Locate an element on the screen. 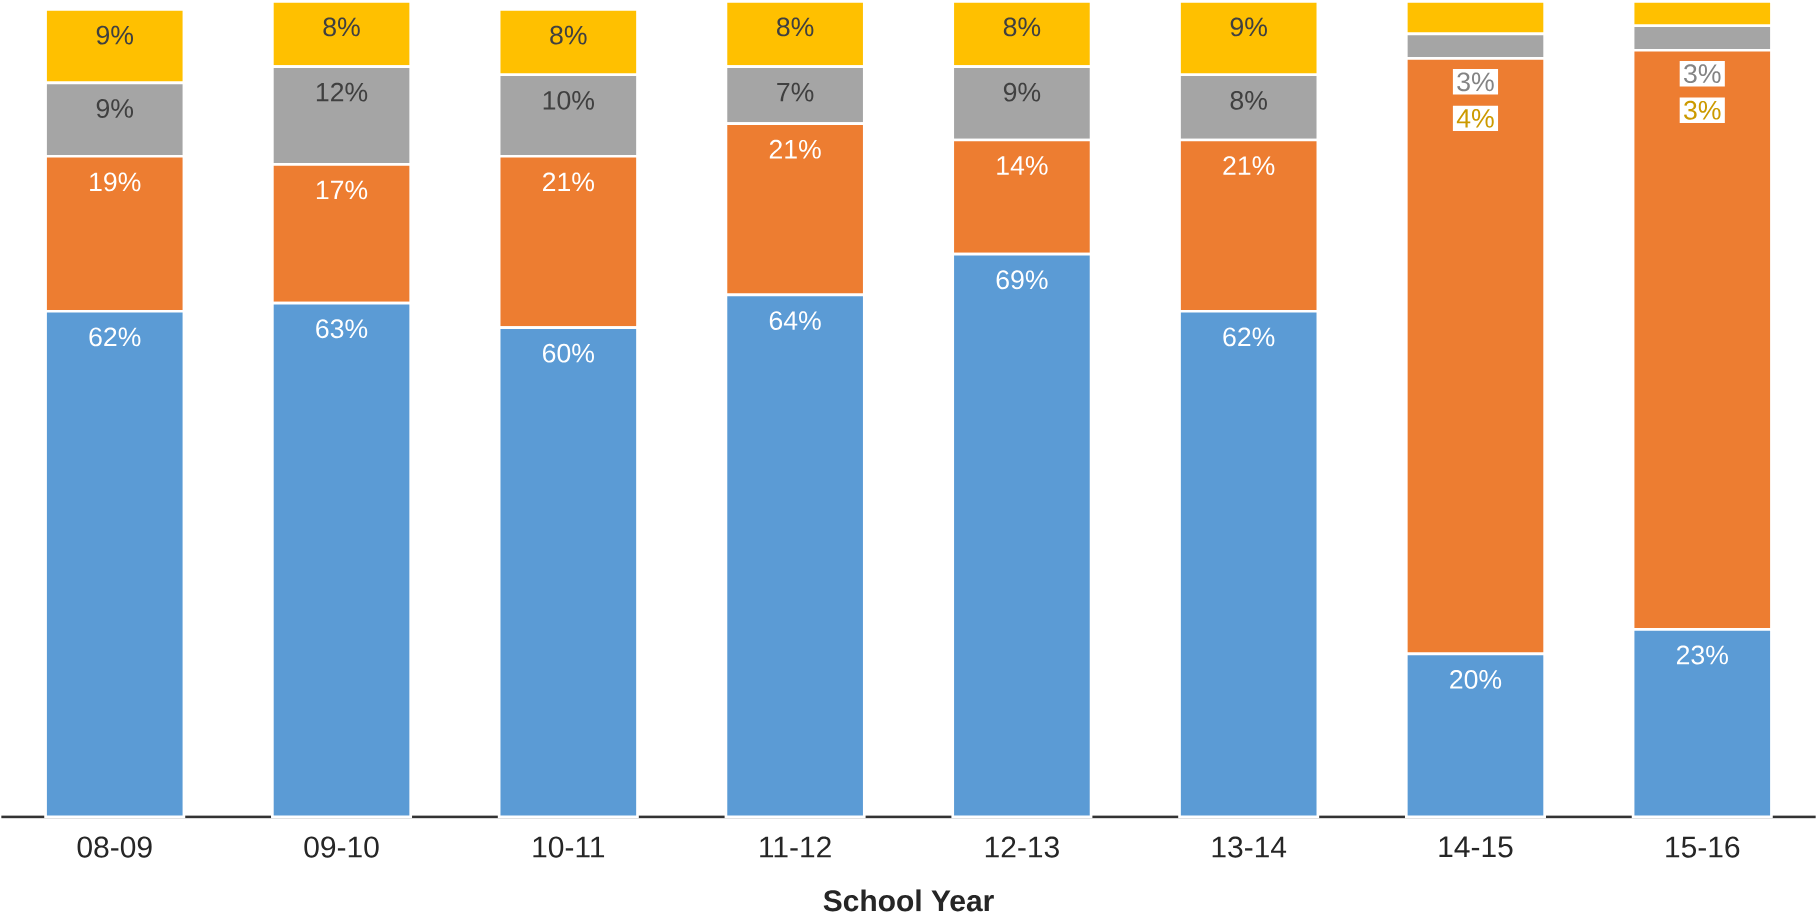  data-label: 23% is located at coordinates (1702, 655).